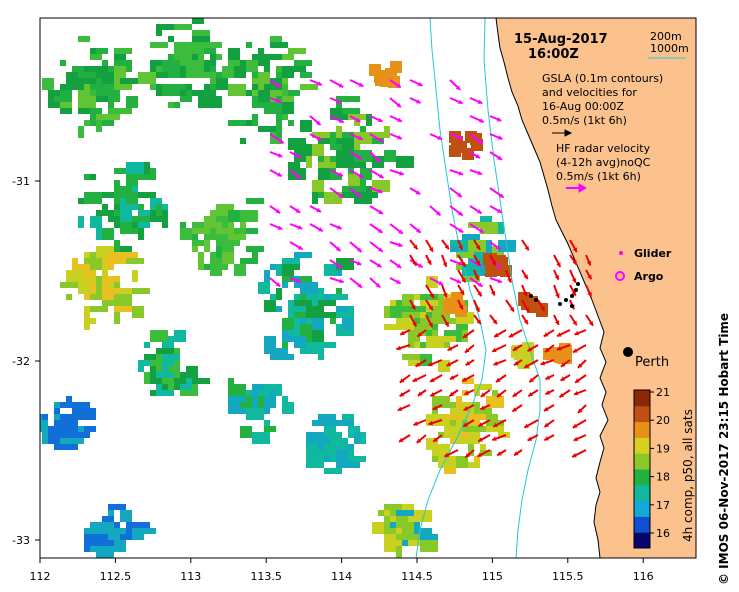  I want to click on y-tick-label: -32, so click(21, 361).